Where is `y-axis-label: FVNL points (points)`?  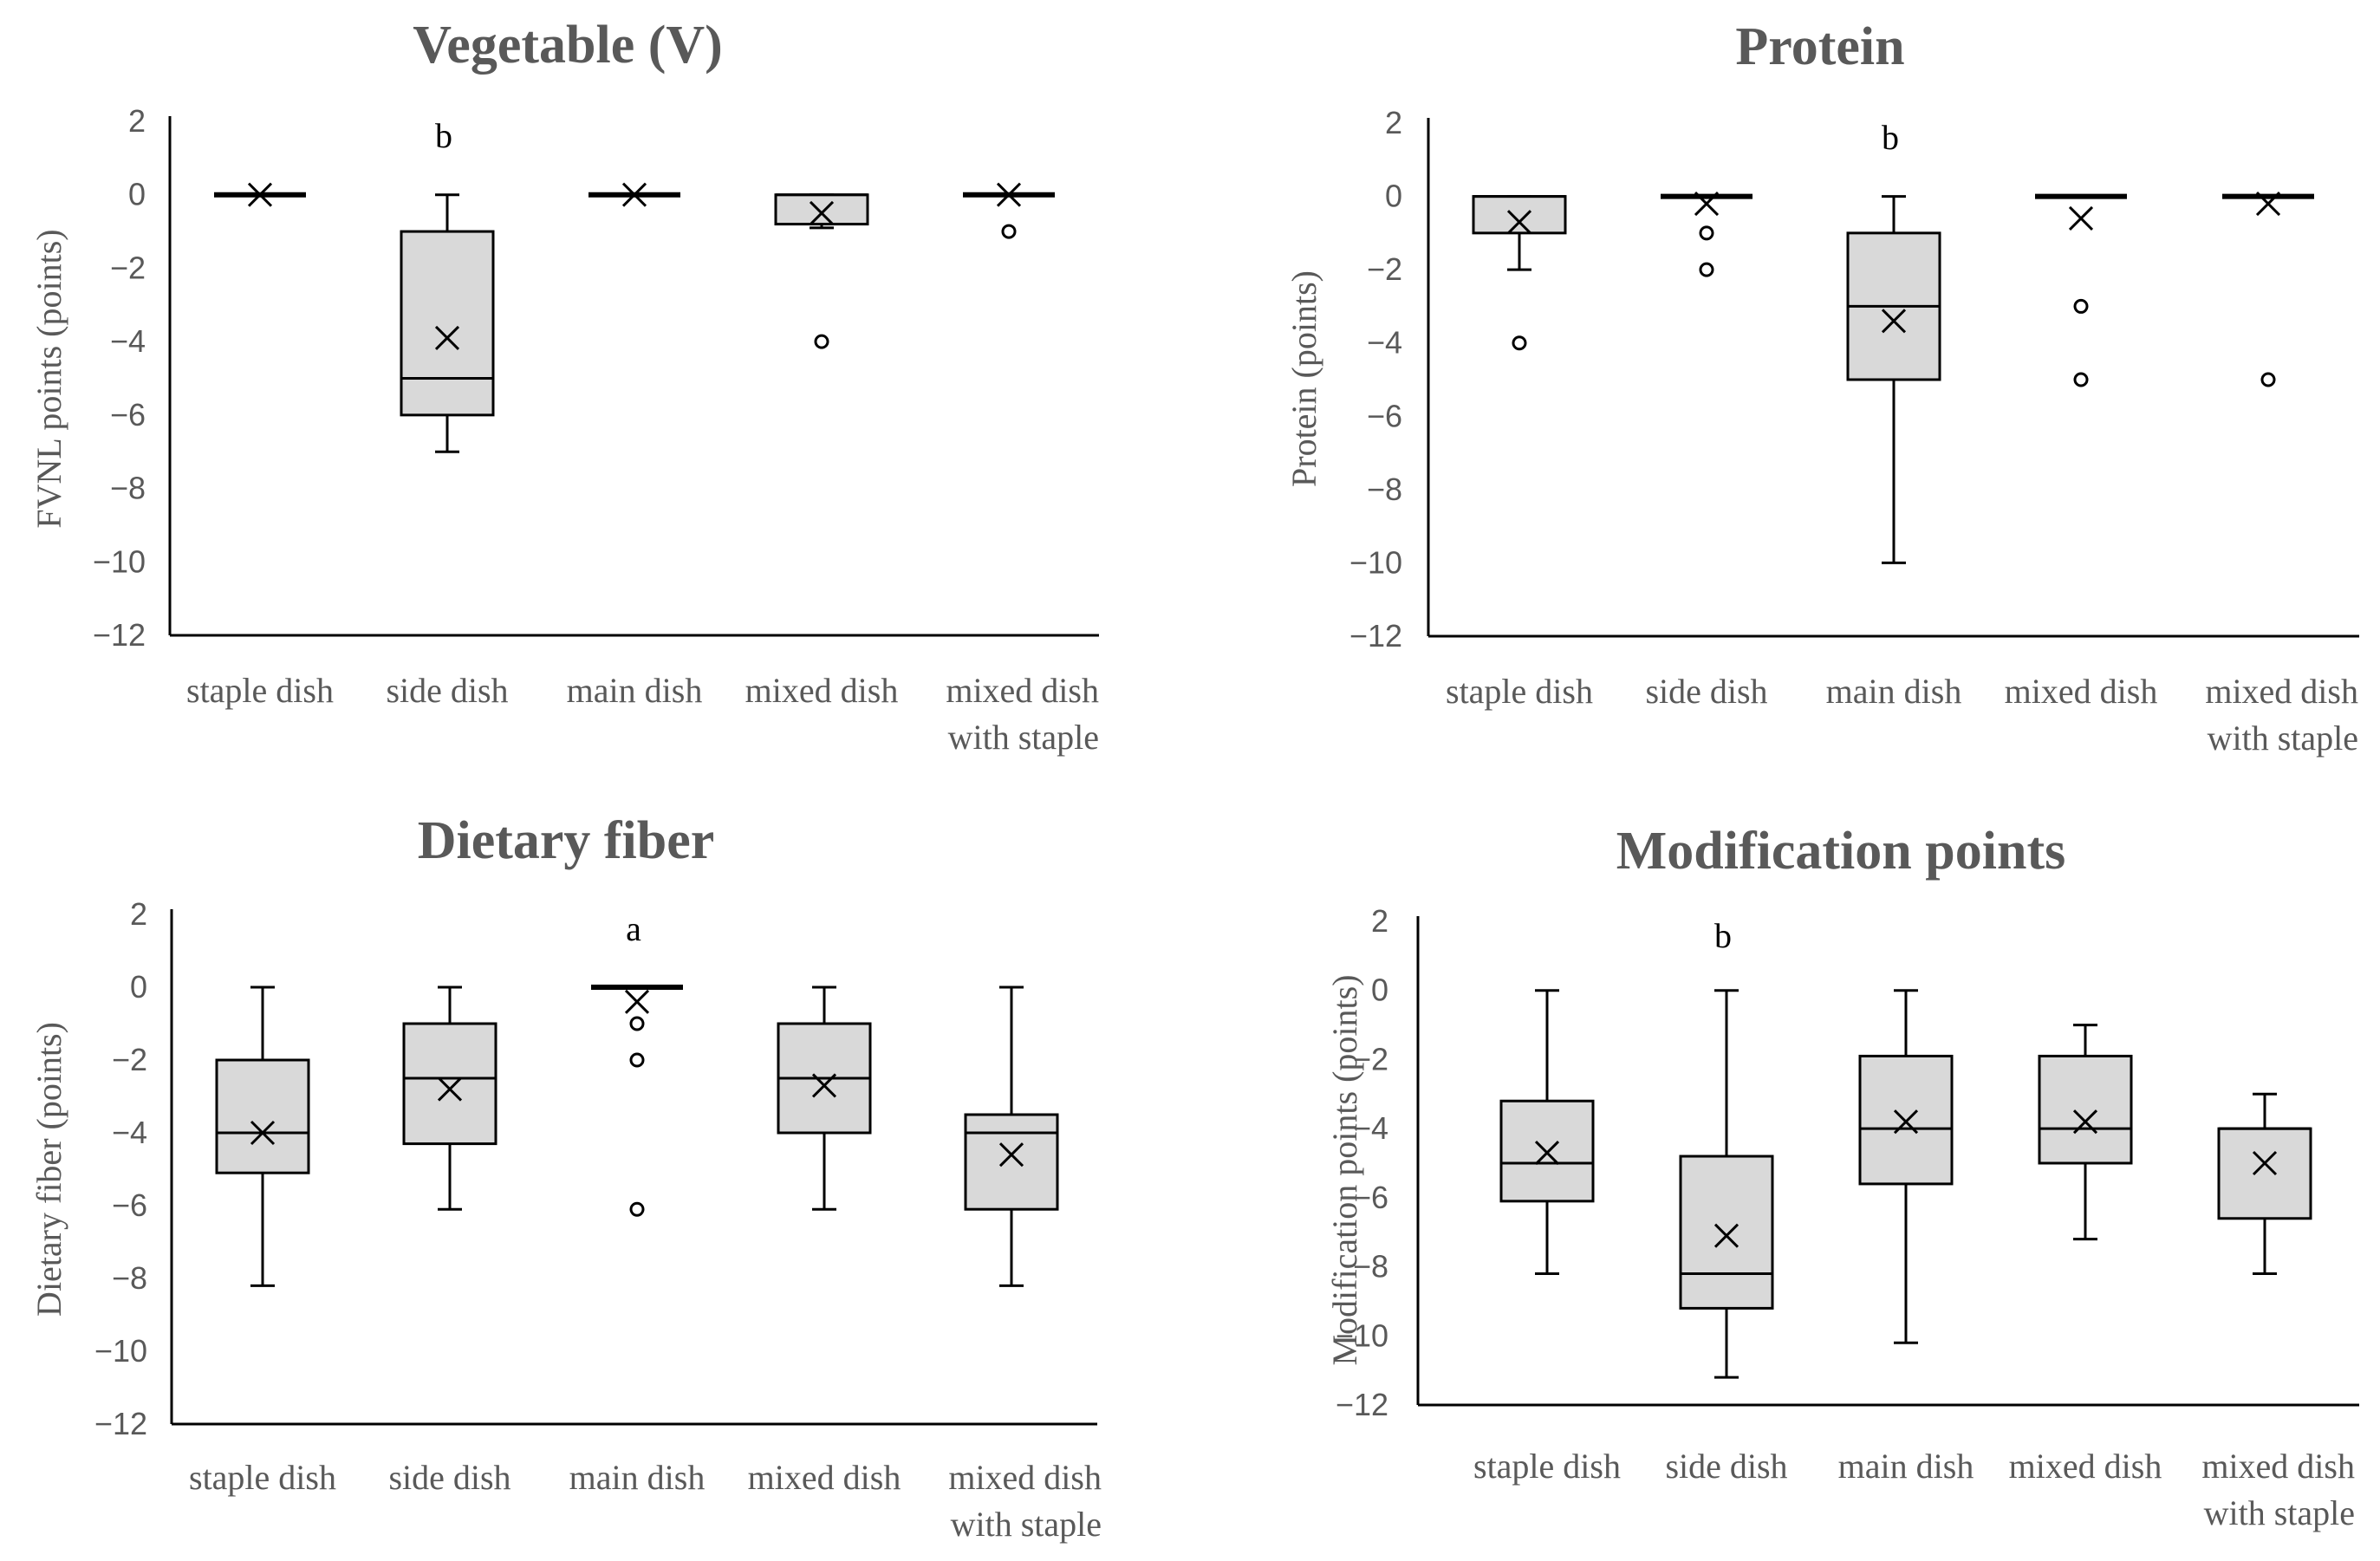 y-axis-label: FVNL points (points) is located at coordinates (48, 379).